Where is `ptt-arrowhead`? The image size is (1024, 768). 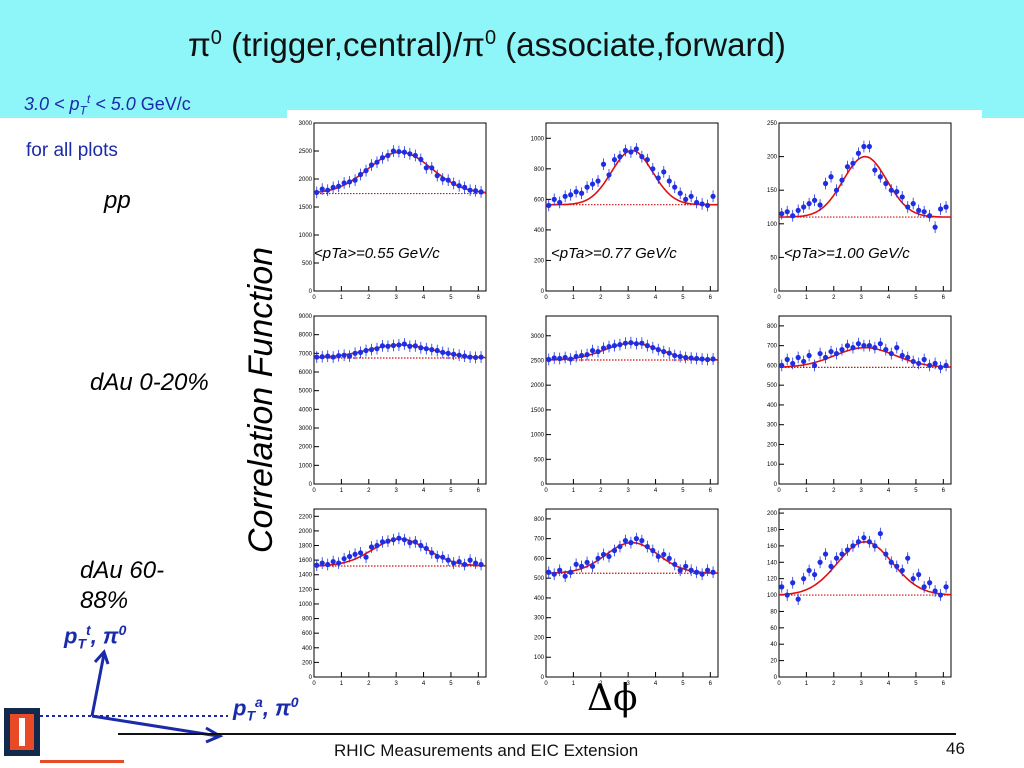 ptt-arrowhead is located at coordinates (101, 657).